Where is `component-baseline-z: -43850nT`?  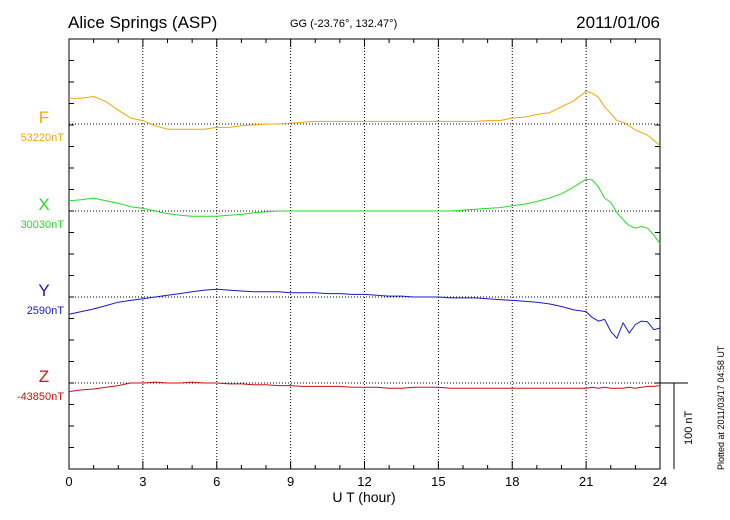 component-baseline-z: -43850nT is located at coordinates (40, 397).